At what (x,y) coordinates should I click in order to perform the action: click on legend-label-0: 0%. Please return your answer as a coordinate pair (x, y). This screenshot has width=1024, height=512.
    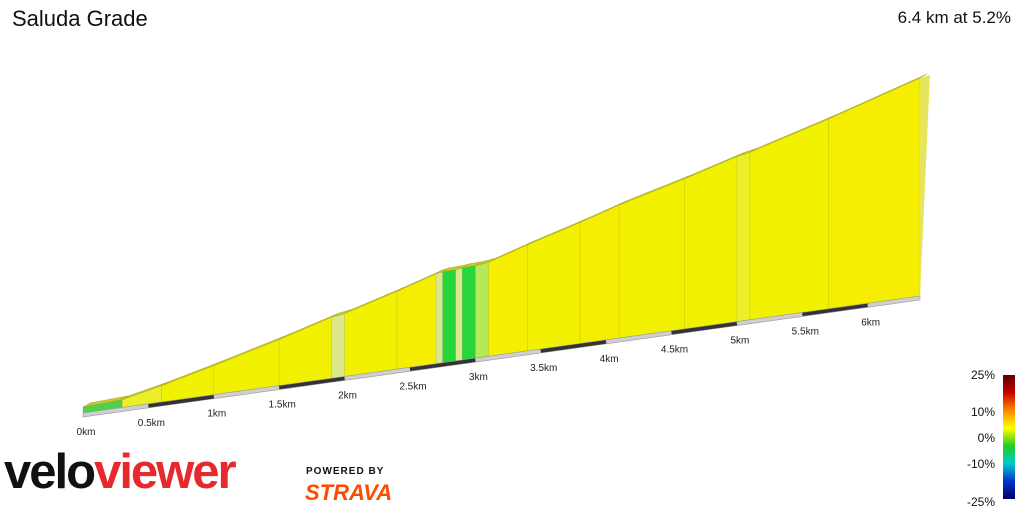
    Looking at the image, I should click on (986, 438).